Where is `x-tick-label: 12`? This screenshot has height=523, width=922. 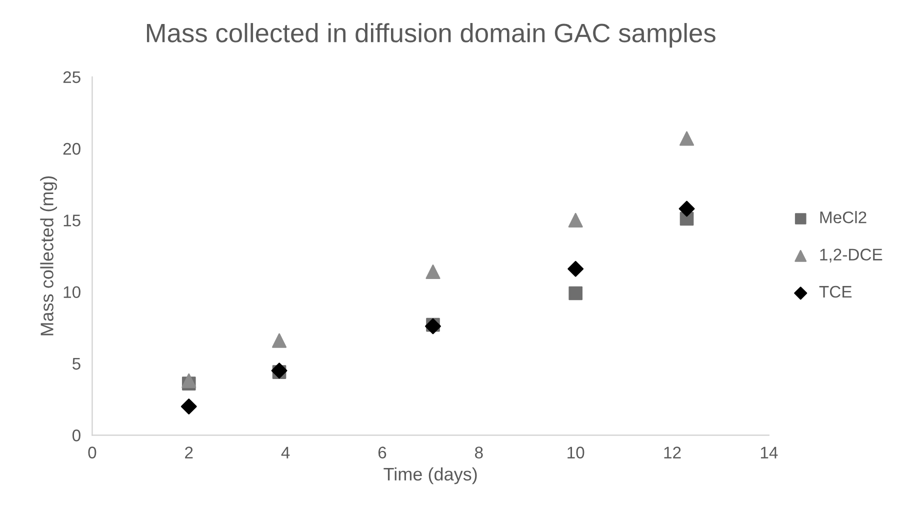
x-tick-label: 12 is located at coordinates (672, 452).